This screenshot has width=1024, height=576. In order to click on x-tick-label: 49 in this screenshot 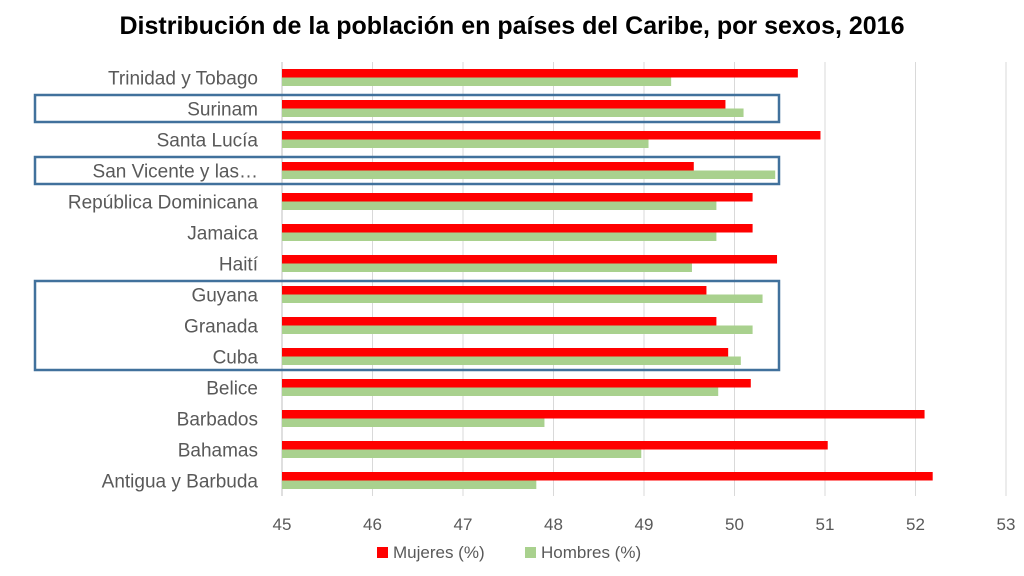, I will do `click(644, 524)`.